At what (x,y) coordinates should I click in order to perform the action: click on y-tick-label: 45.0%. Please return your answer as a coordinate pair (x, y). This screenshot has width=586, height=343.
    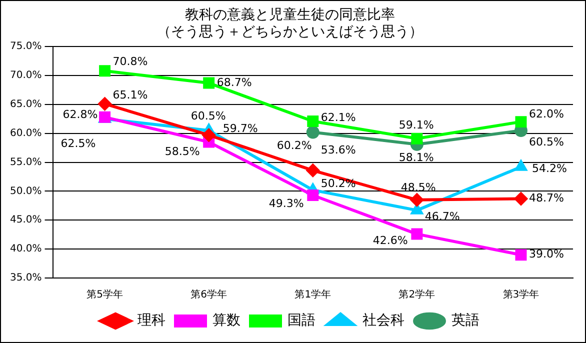
    Looking at the image, I should click on (26, 220).